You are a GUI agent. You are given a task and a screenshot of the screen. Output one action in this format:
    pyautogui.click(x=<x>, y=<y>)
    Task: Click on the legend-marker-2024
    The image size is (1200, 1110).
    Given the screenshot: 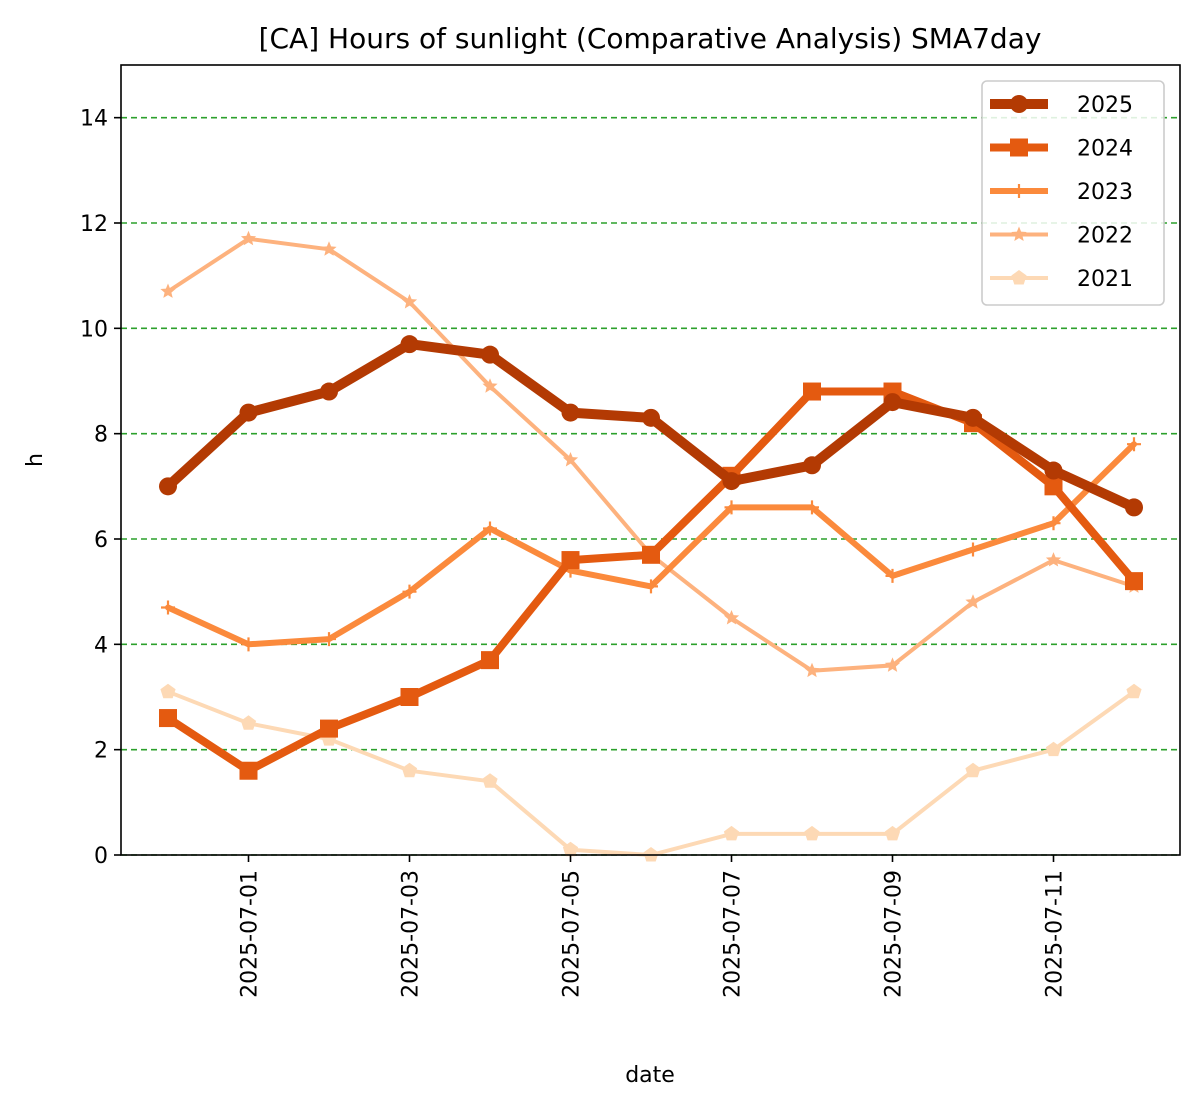 What is the action you would take?
    pyautogui.click(x=1019, y=147)
    